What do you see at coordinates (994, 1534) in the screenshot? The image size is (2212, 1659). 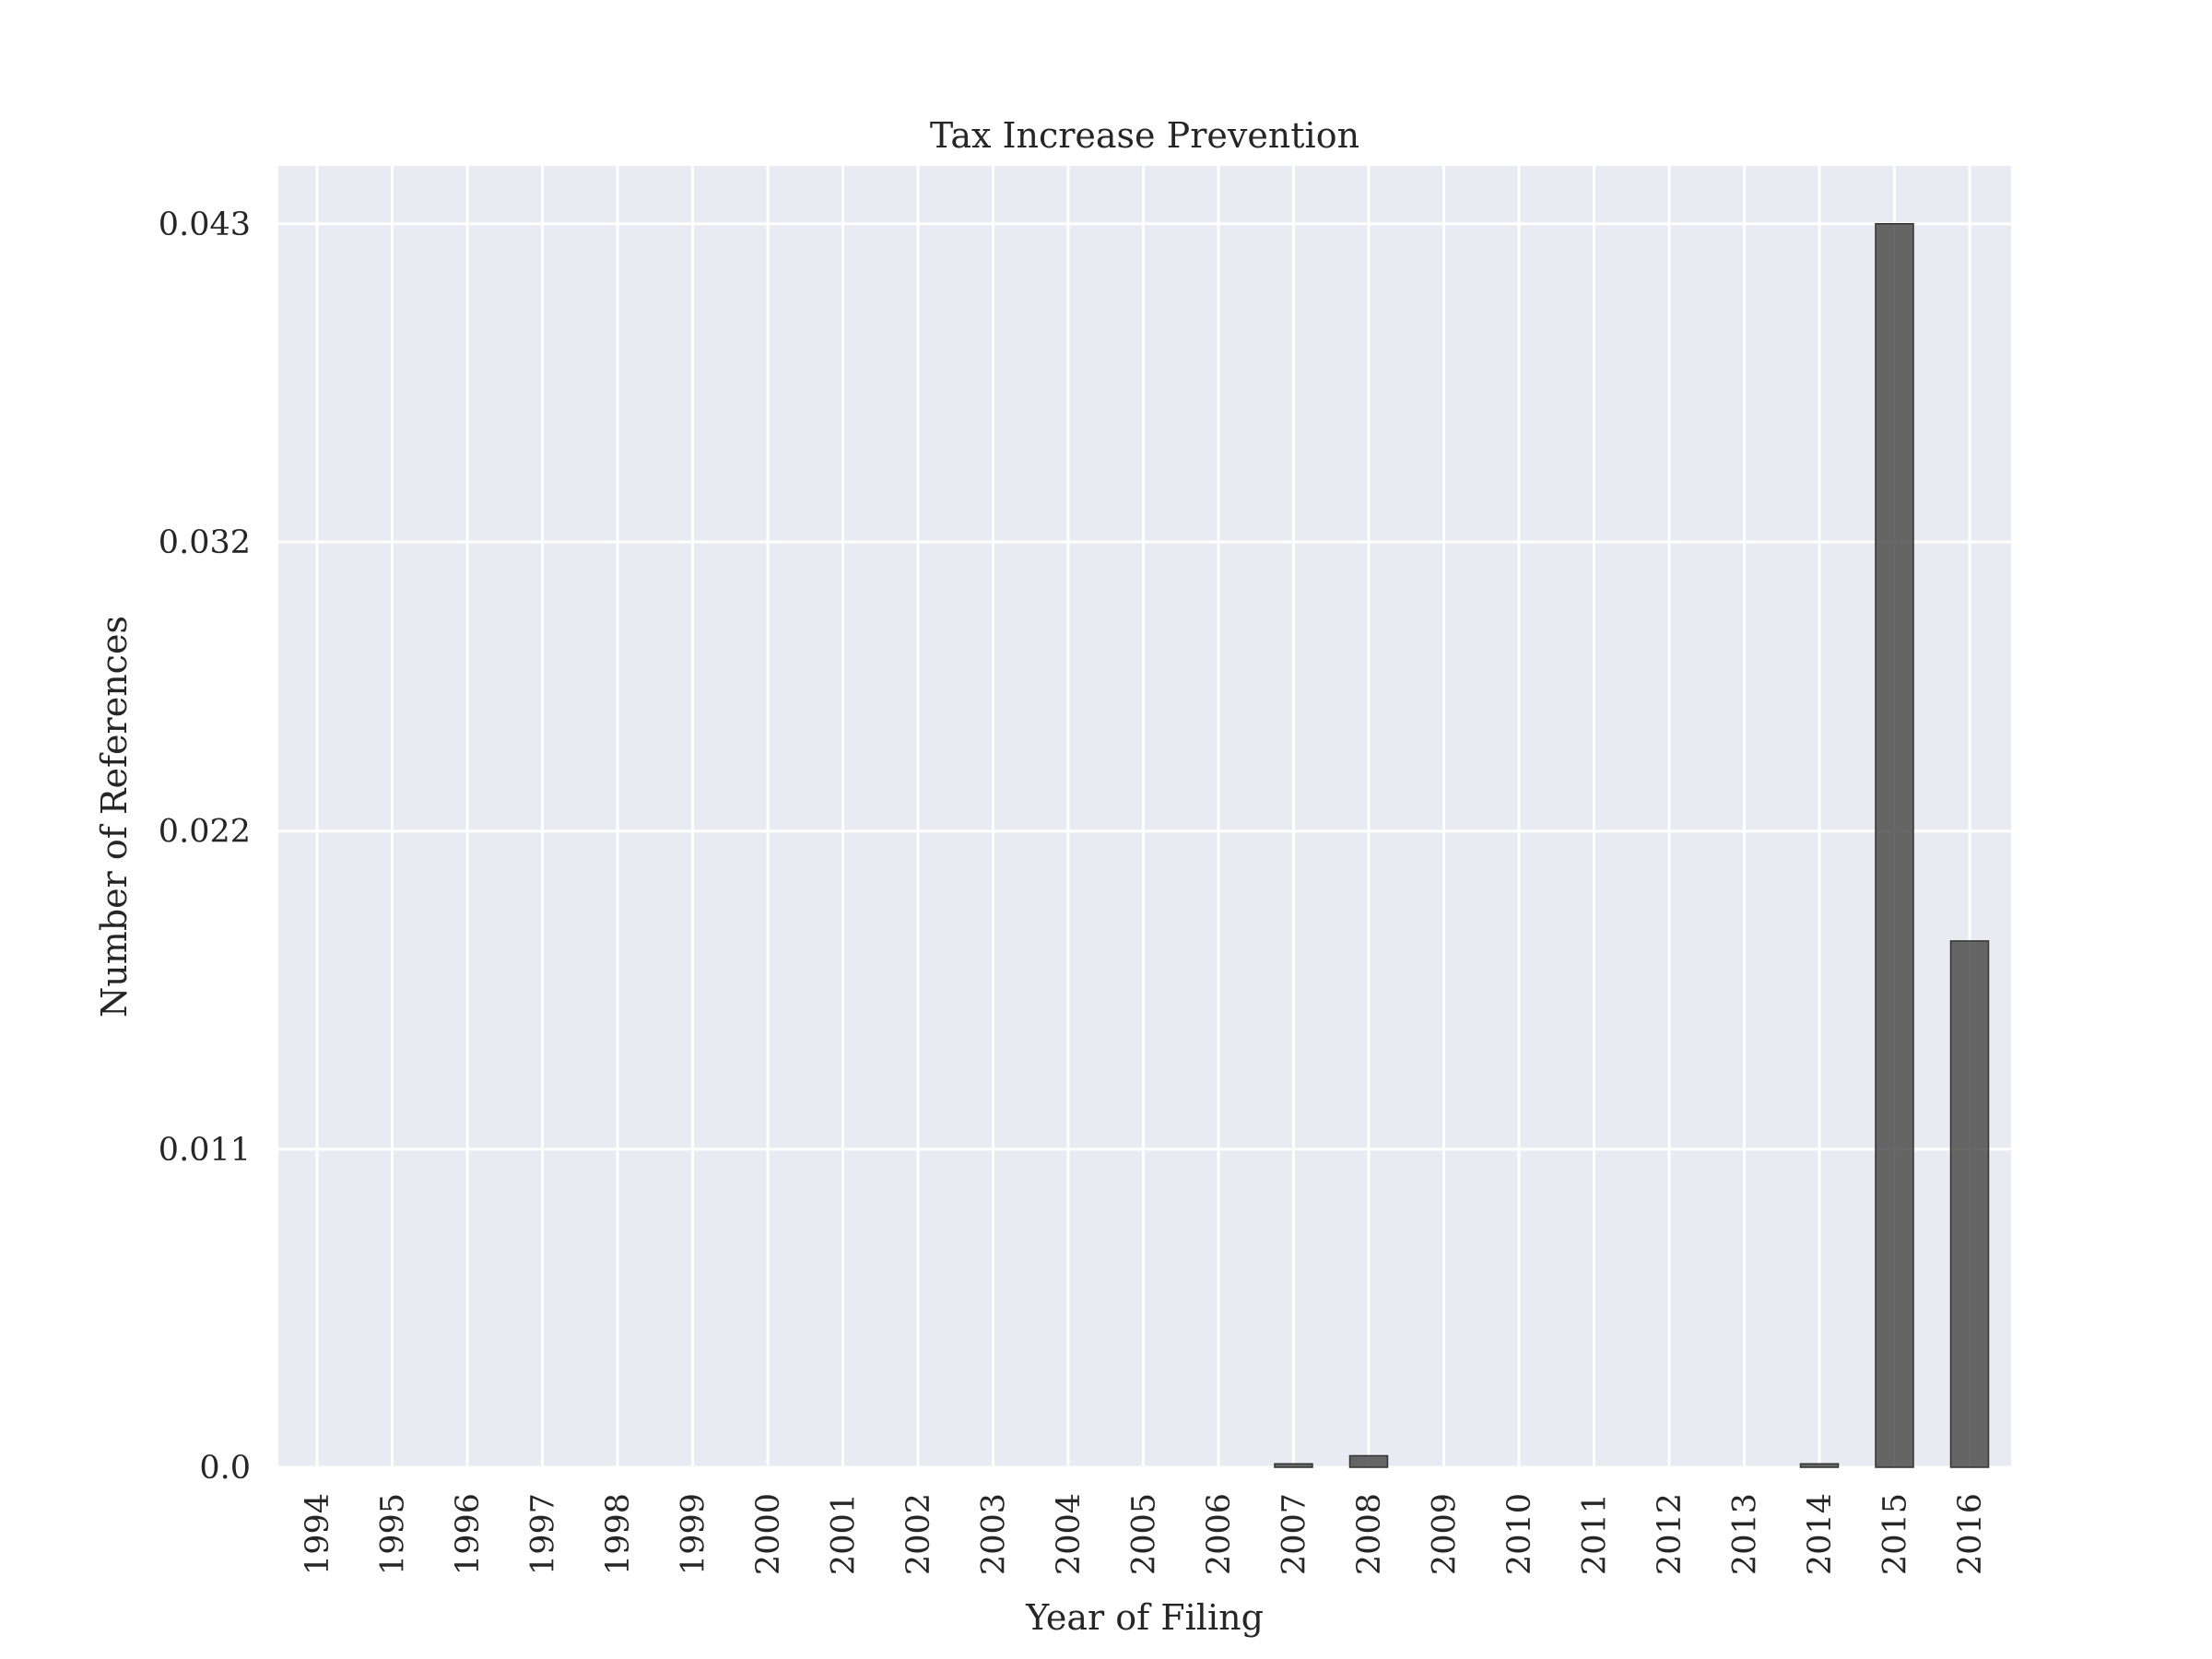 I see `x-tick-label: 2003` at bounding box center [994, 1534].